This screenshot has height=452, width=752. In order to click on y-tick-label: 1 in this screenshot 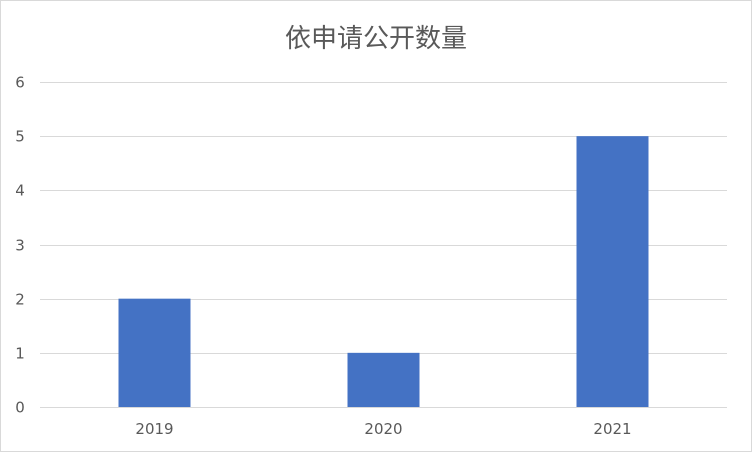, I will do `click(20, 354)`.